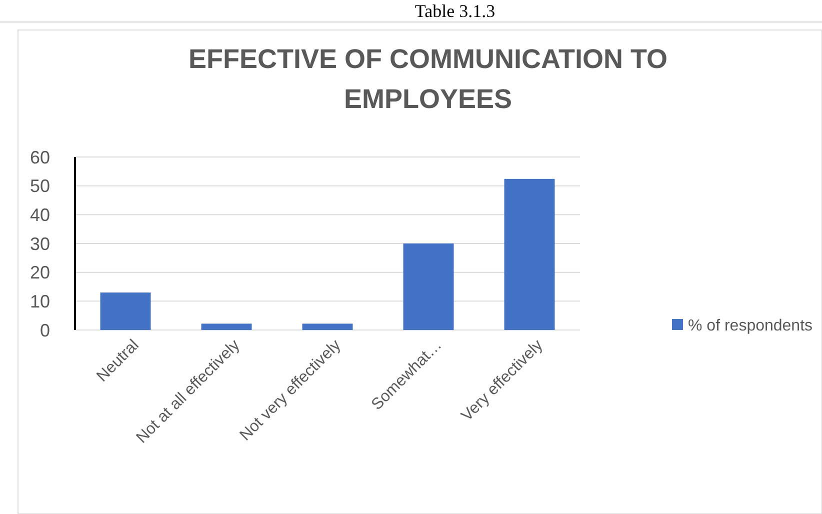 The width and height of the screenshot is (822, 514). I want to click on legend-label: % of respondents, so click(750, 326).